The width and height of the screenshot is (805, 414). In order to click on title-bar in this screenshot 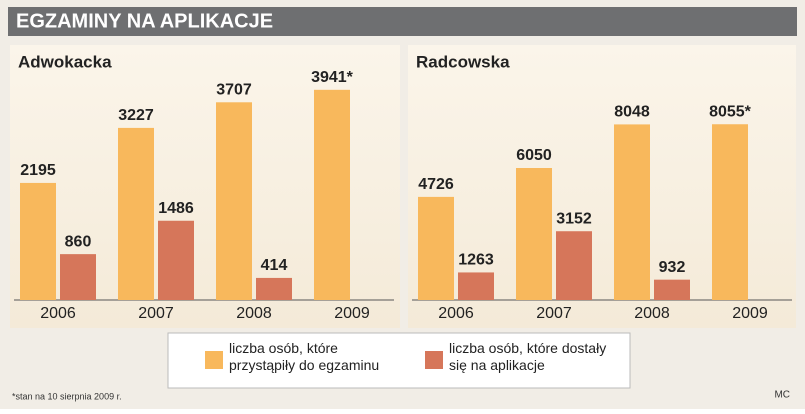, I will do `click(402, 21)`.